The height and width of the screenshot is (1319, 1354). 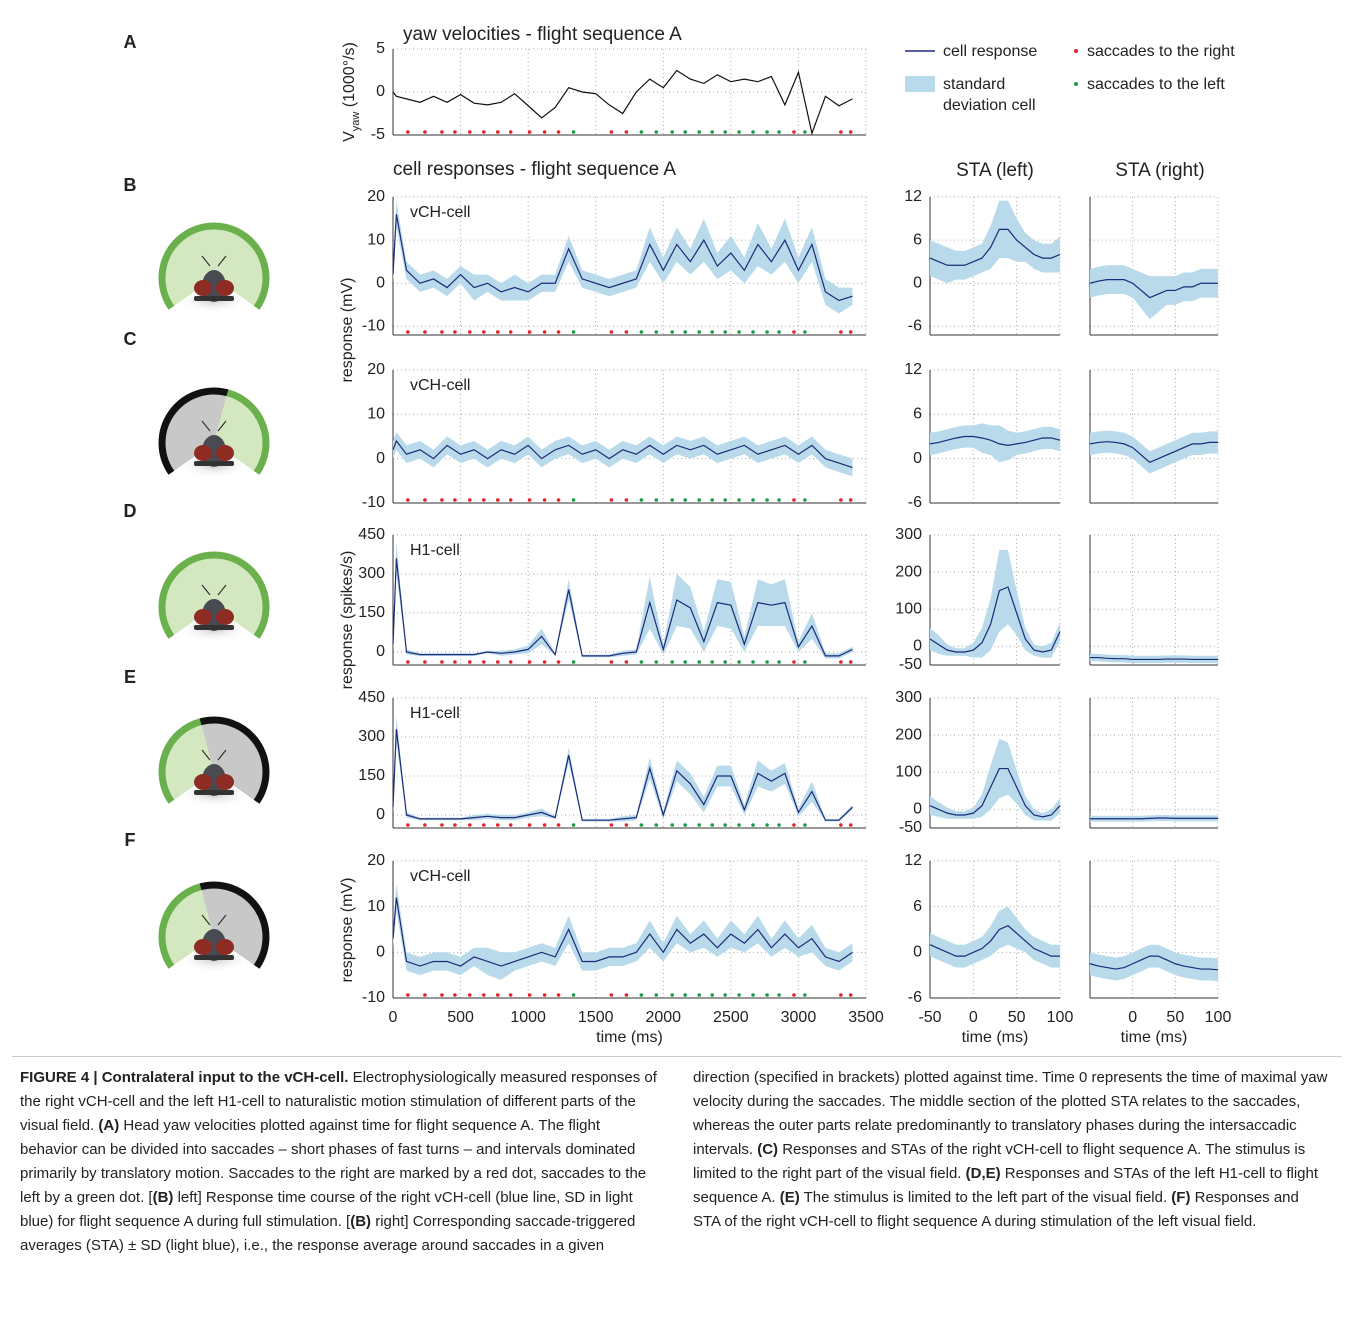 I want to click on y-axis-label: response (mV), so click(x=347, y=330).